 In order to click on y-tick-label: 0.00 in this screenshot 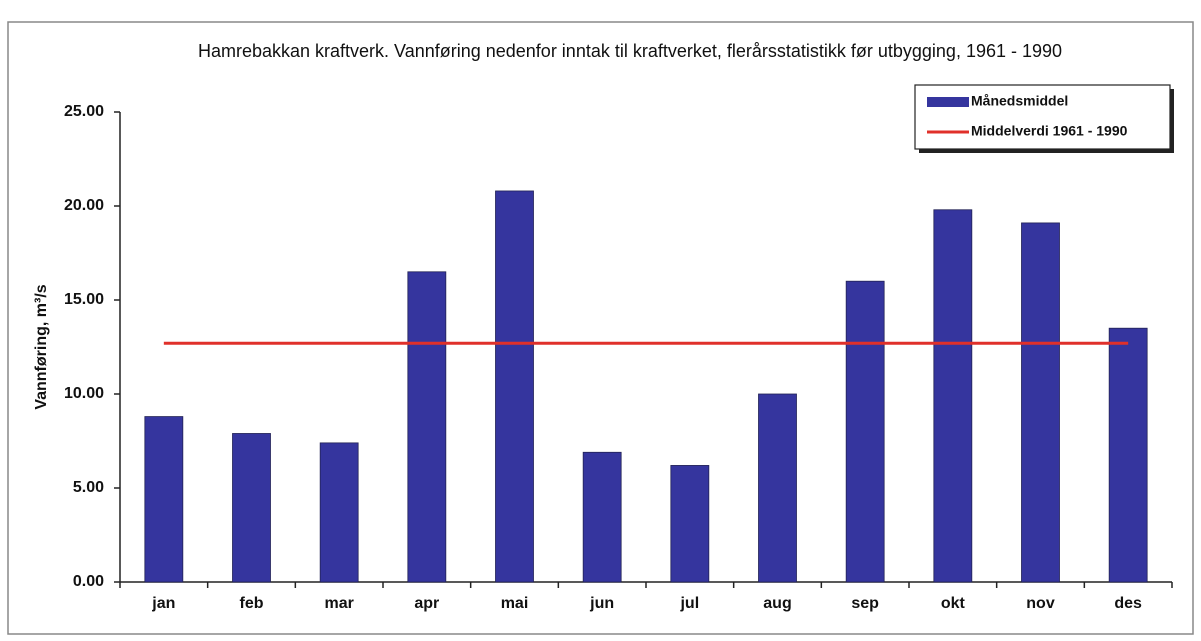, I will do `click(88, 581)`.